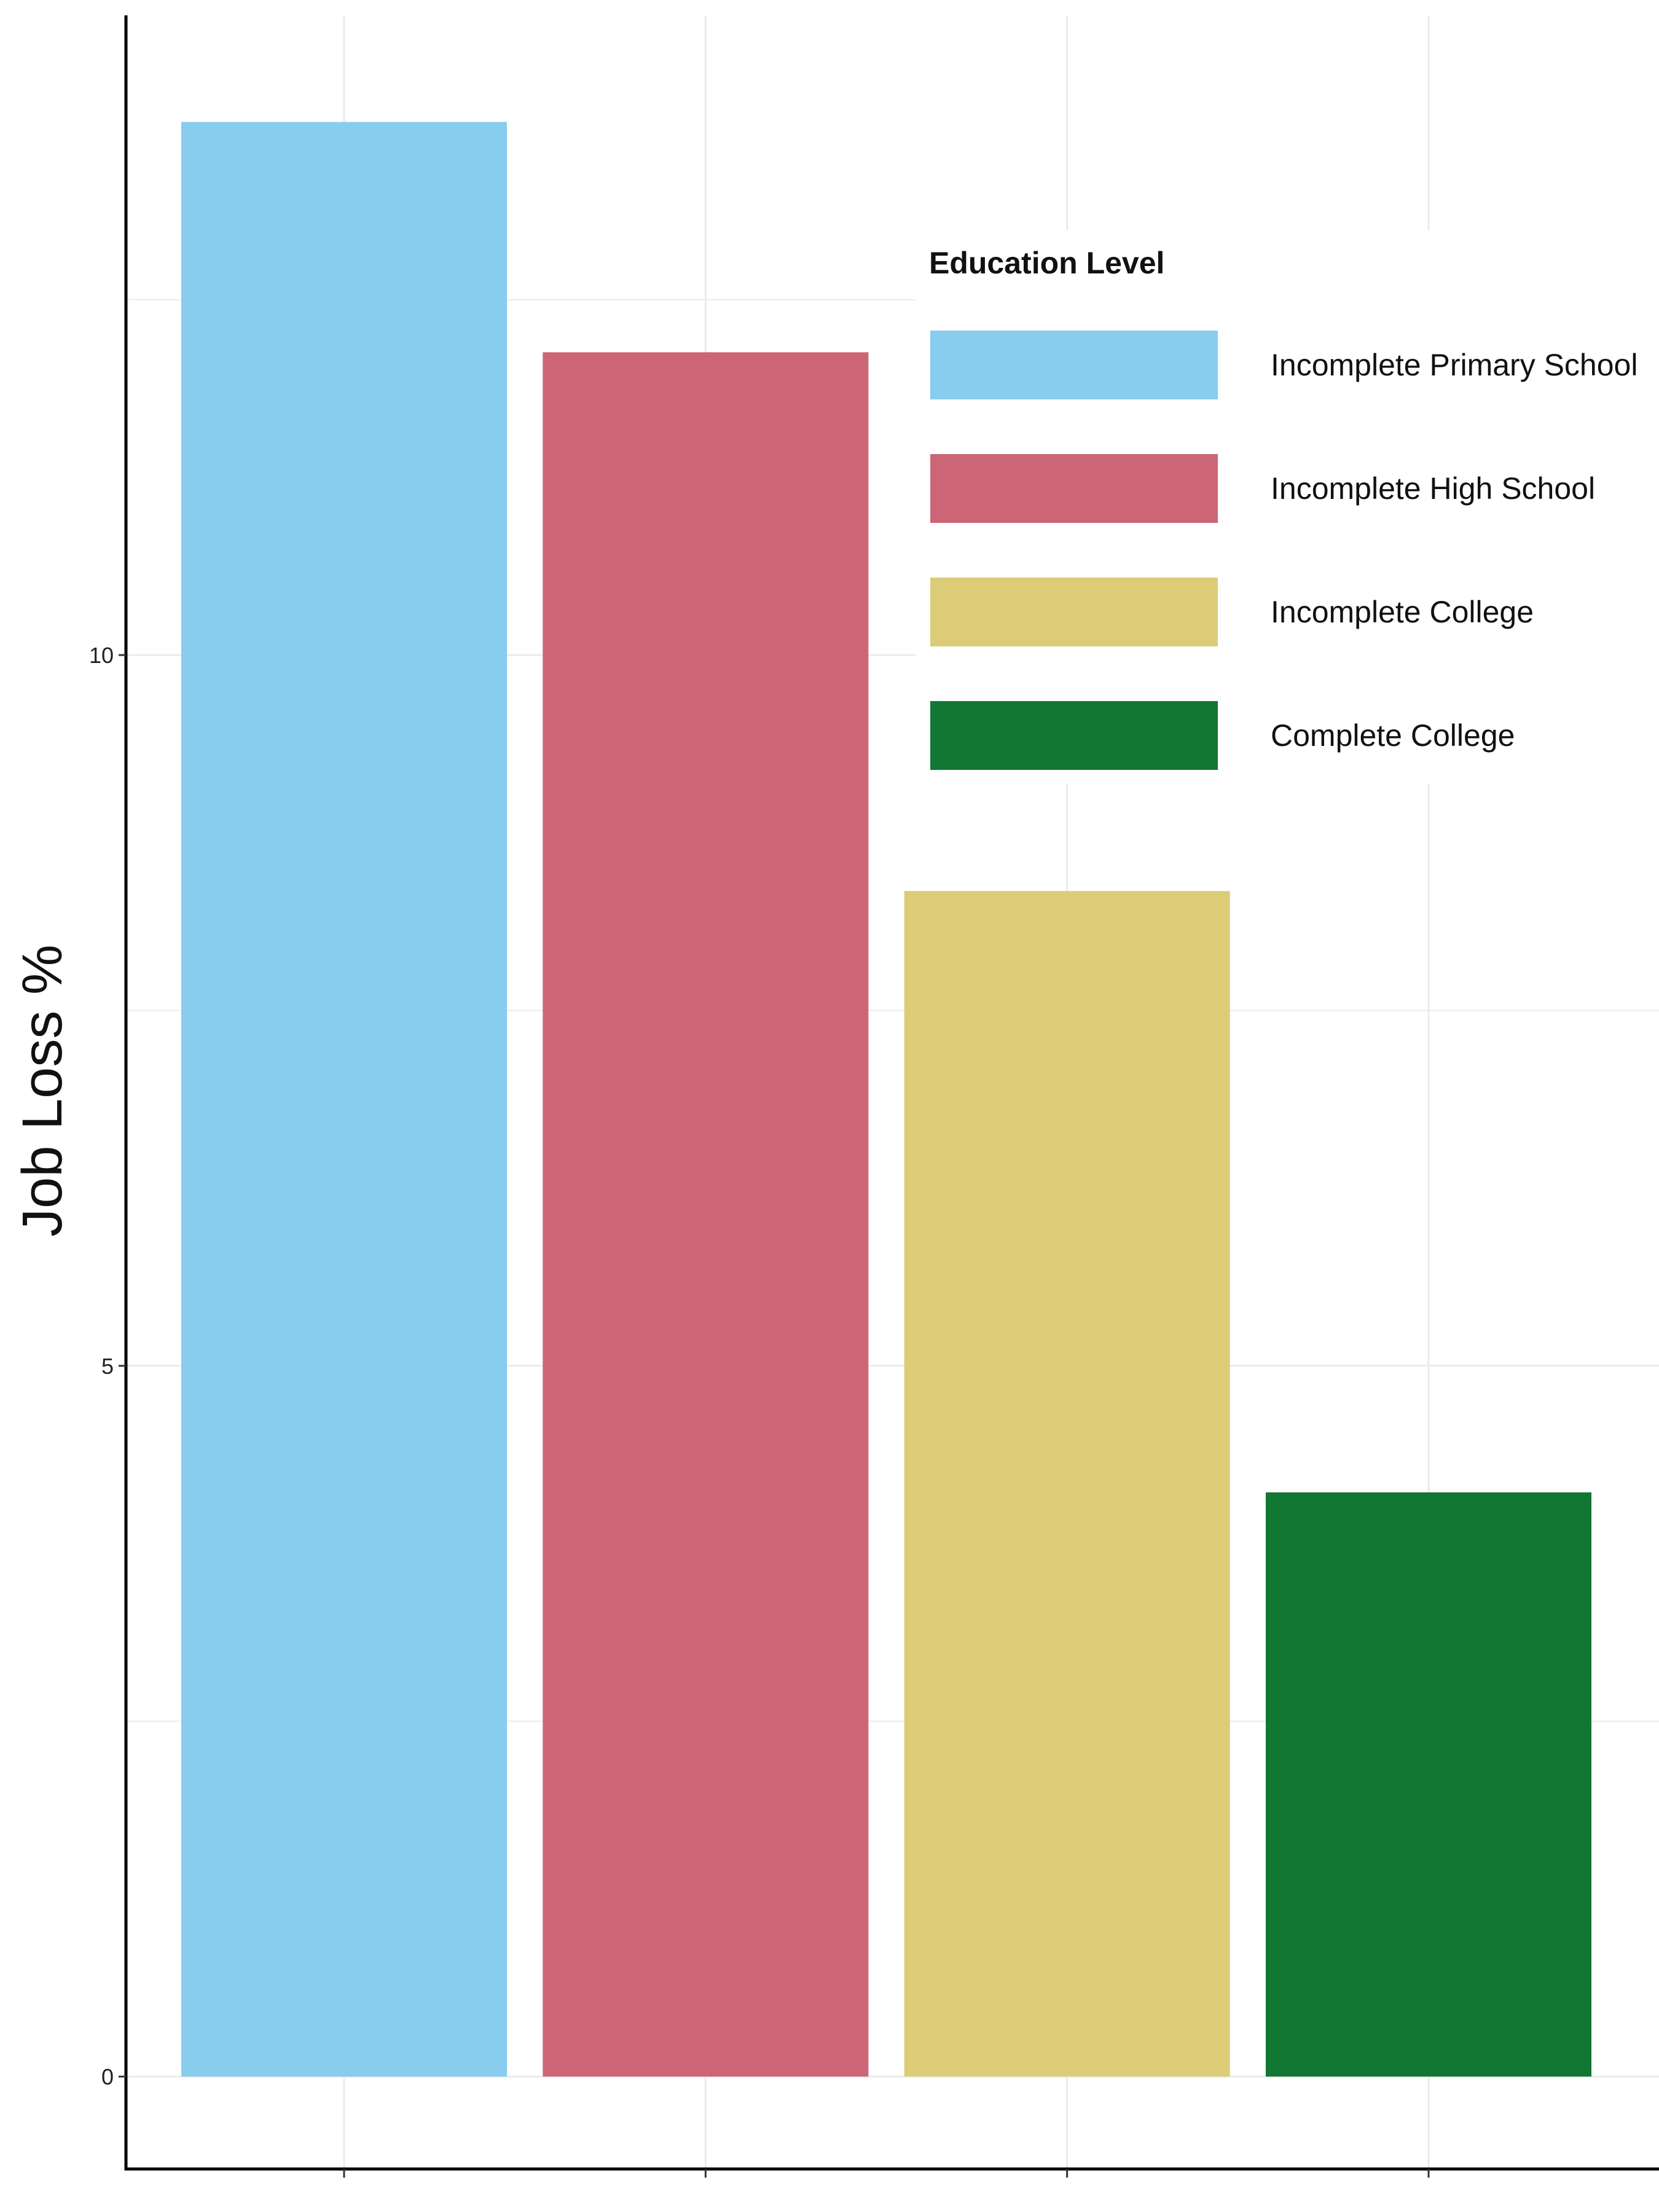 This screenshot has height=2212, width=1659. Describe the element at coordinates (101, 655) in the screenshot. I see `y-tick-label: 10` at that location.